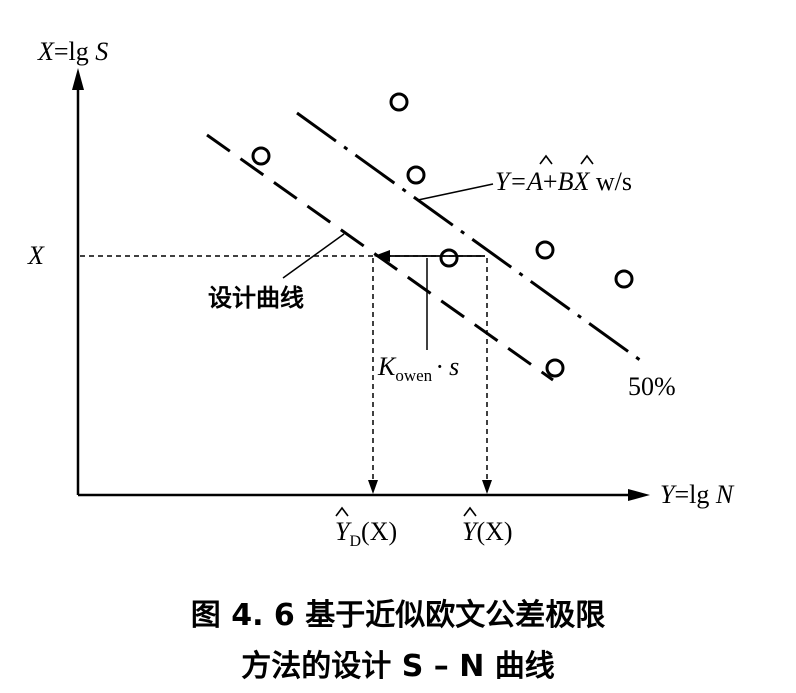 The height and width of the screenshot is (693, 796). Describe the element at coordinates (587, 159) in the screenshot. I see `hat-B` at that location.